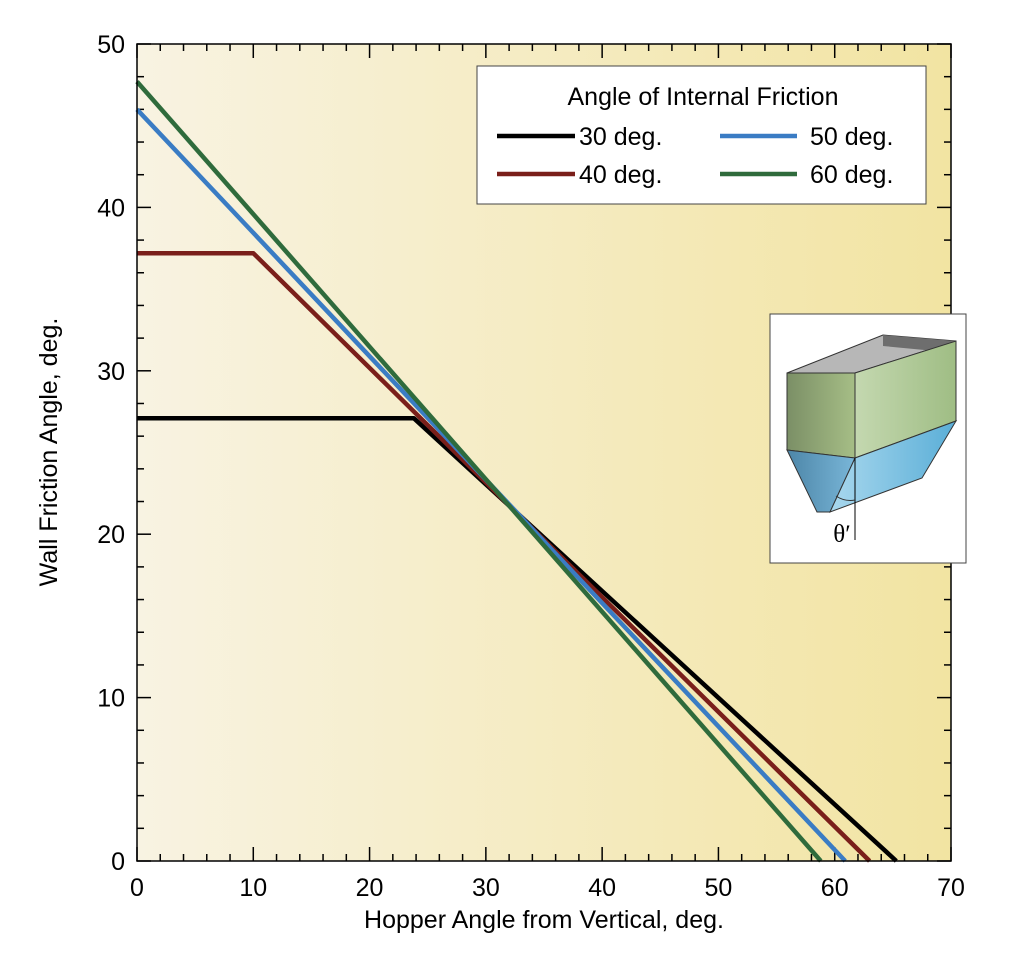  I want to click on y-tick-label: 0, so click(118, 862).